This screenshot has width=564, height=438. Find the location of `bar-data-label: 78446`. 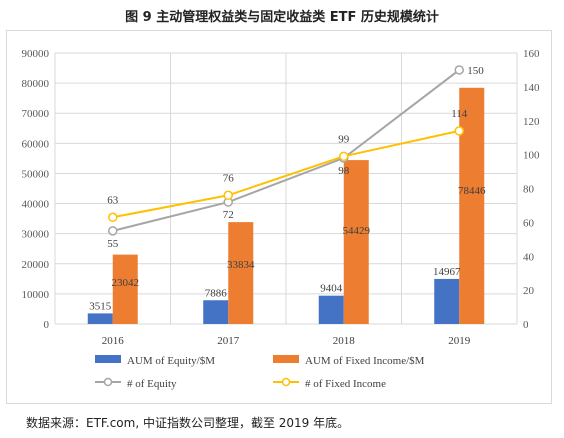

bar-data-label: 78446 is located at coordinates (472, 191).